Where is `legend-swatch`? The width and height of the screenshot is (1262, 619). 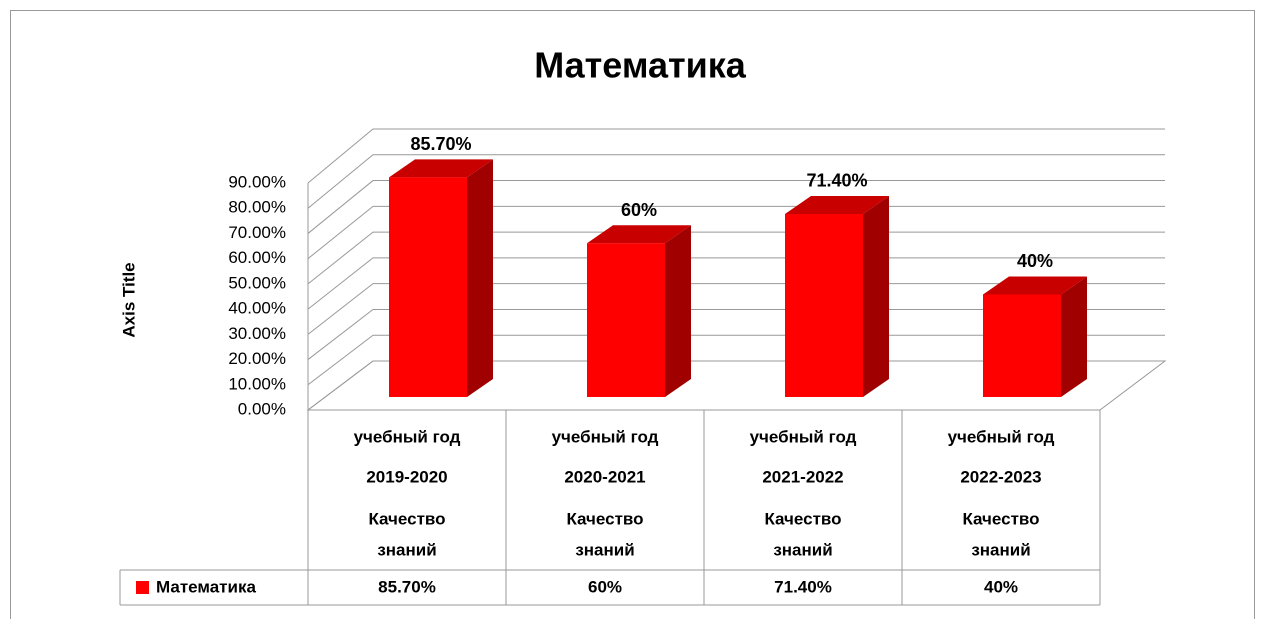 legend-swatch is located at coordinates (142, 587).